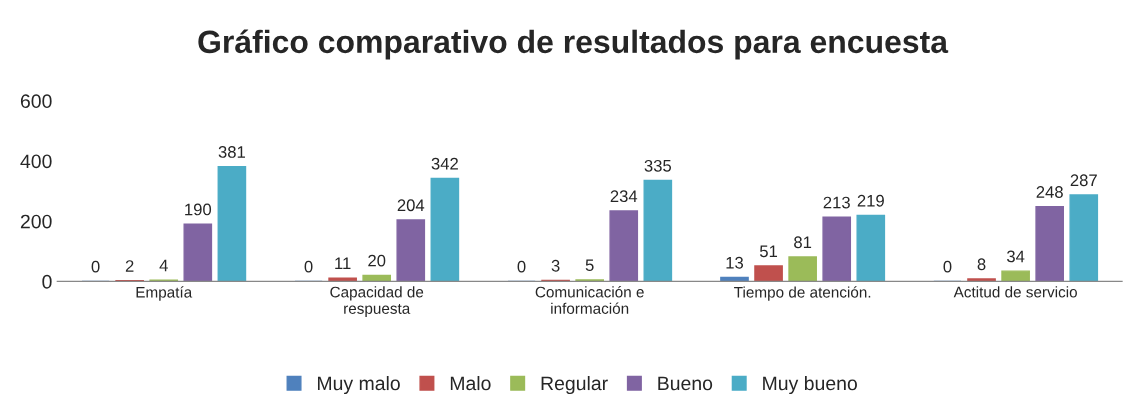  What do you see at coordinates (768, 251) in the screenshot?
I see `data-label: 51` at bounding box center [768, 251].